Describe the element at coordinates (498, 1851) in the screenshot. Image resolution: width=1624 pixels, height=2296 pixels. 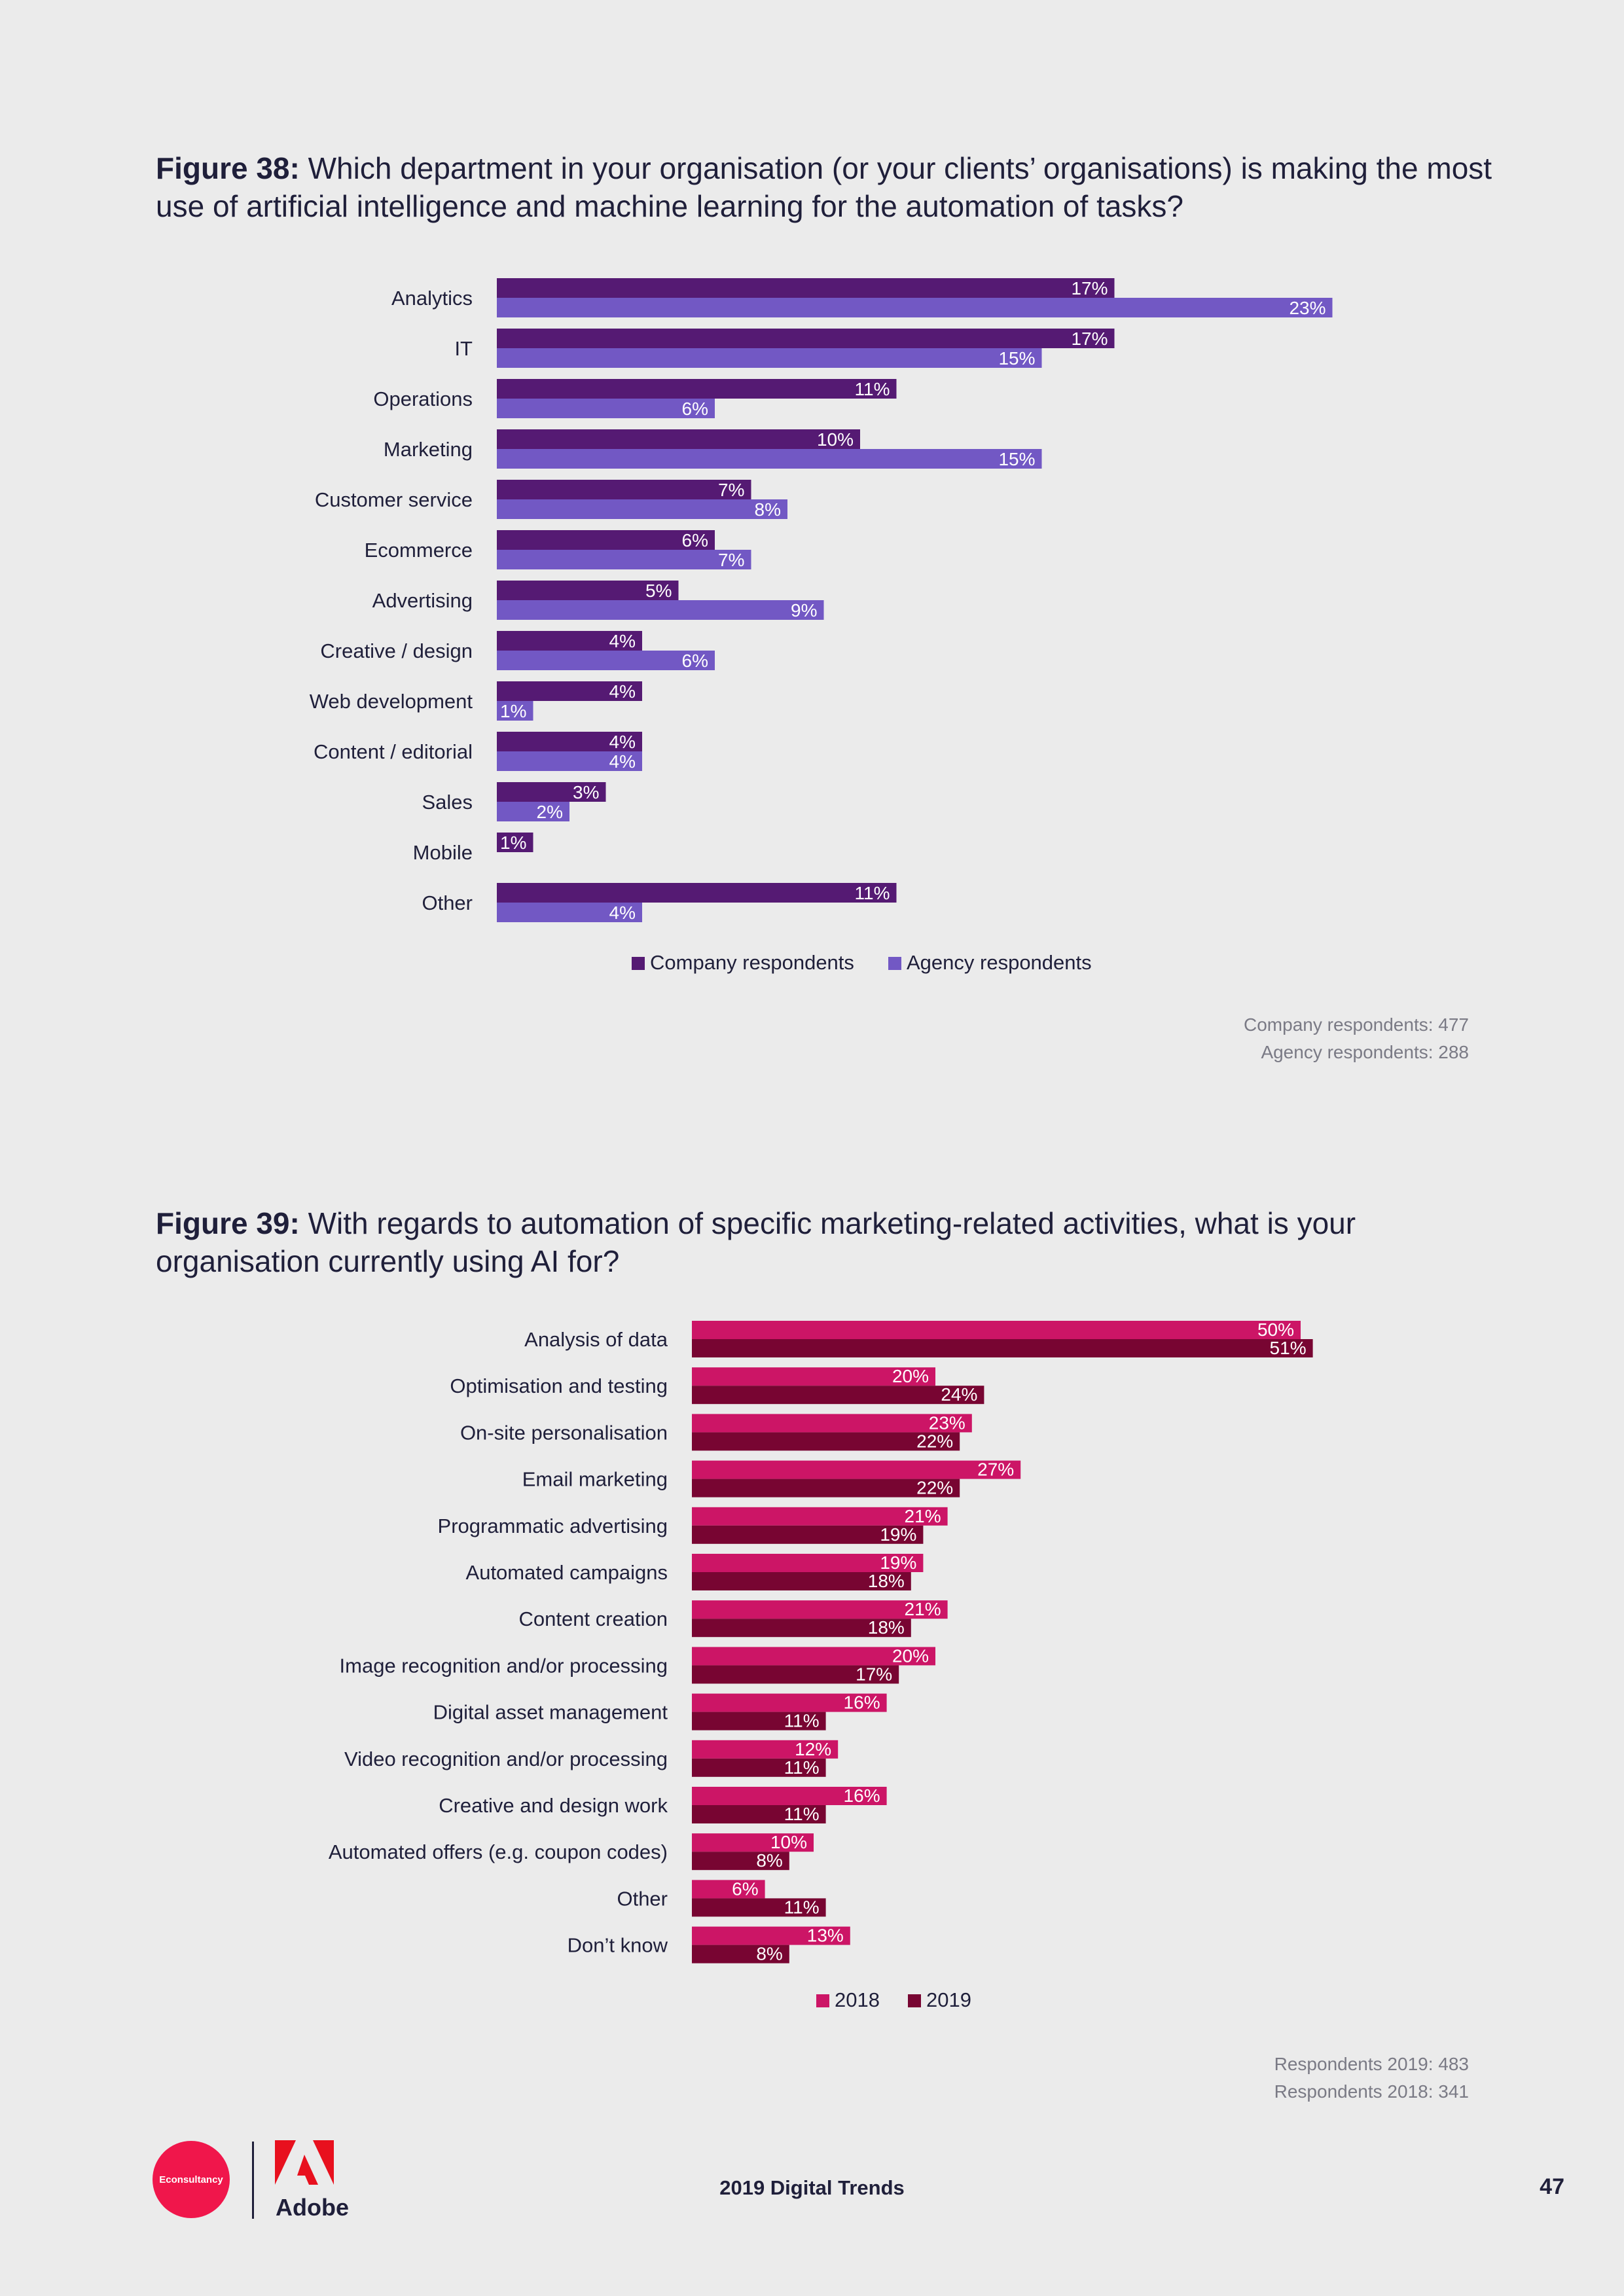
I see `fig39-category-label: Automated offers (e.g. coupon codes)` at that location.